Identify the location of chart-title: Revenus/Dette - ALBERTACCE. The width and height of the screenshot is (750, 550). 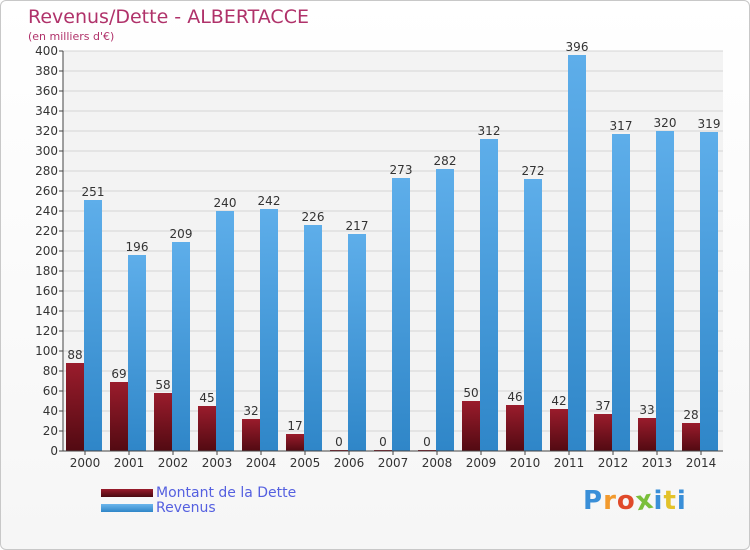
(168, 17).